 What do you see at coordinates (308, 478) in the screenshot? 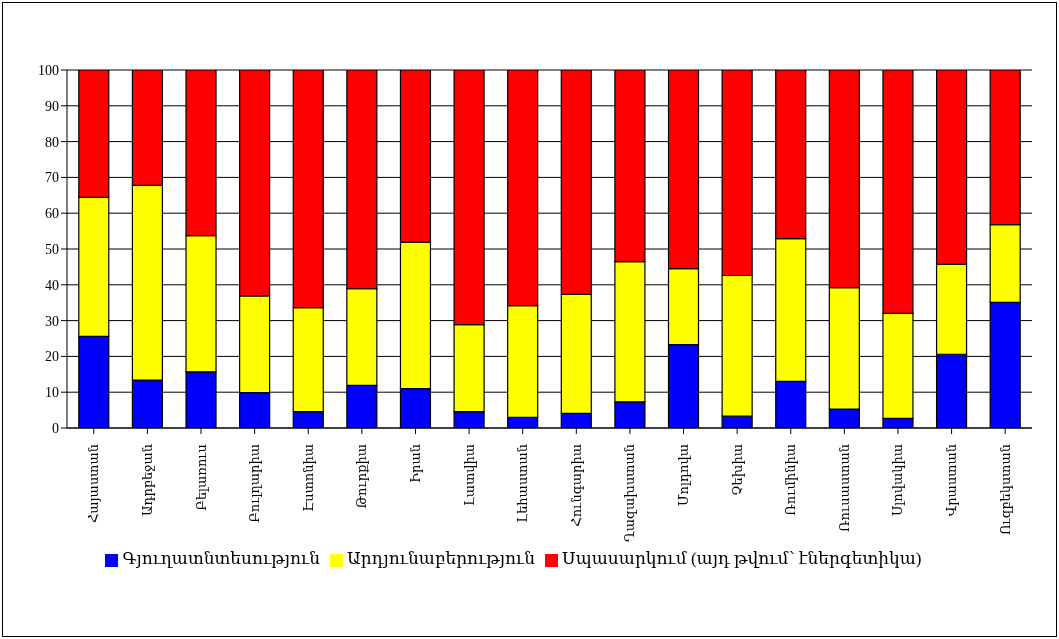
I see `x-tick-label: Էստոնիա` at bounding box center [308, 478].